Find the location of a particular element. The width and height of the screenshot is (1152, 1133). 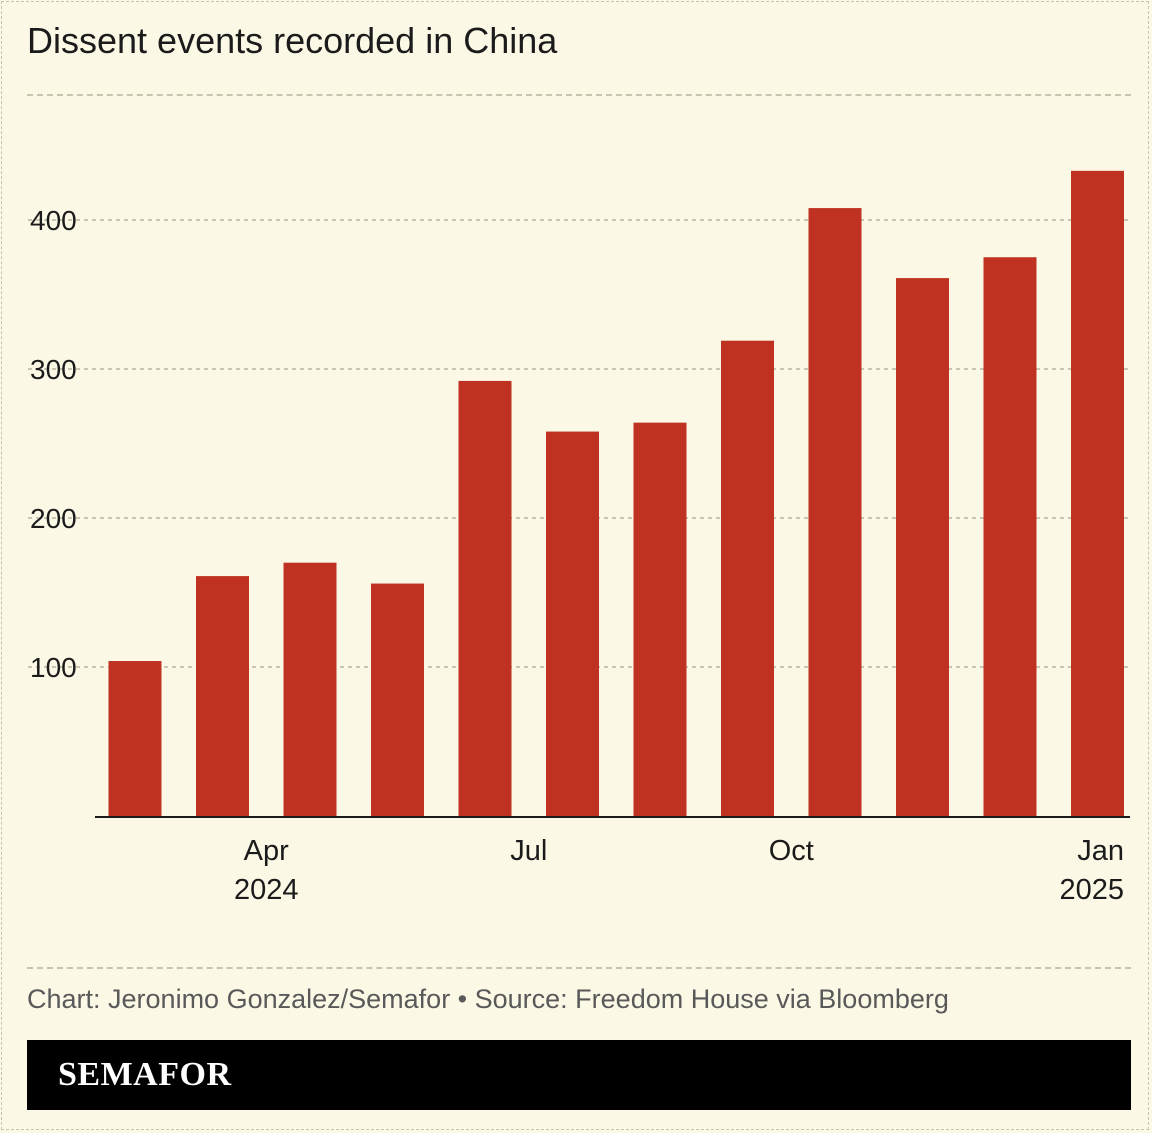

x-tick-label-oct-2024: Oct is located at coordinates (791, 851).